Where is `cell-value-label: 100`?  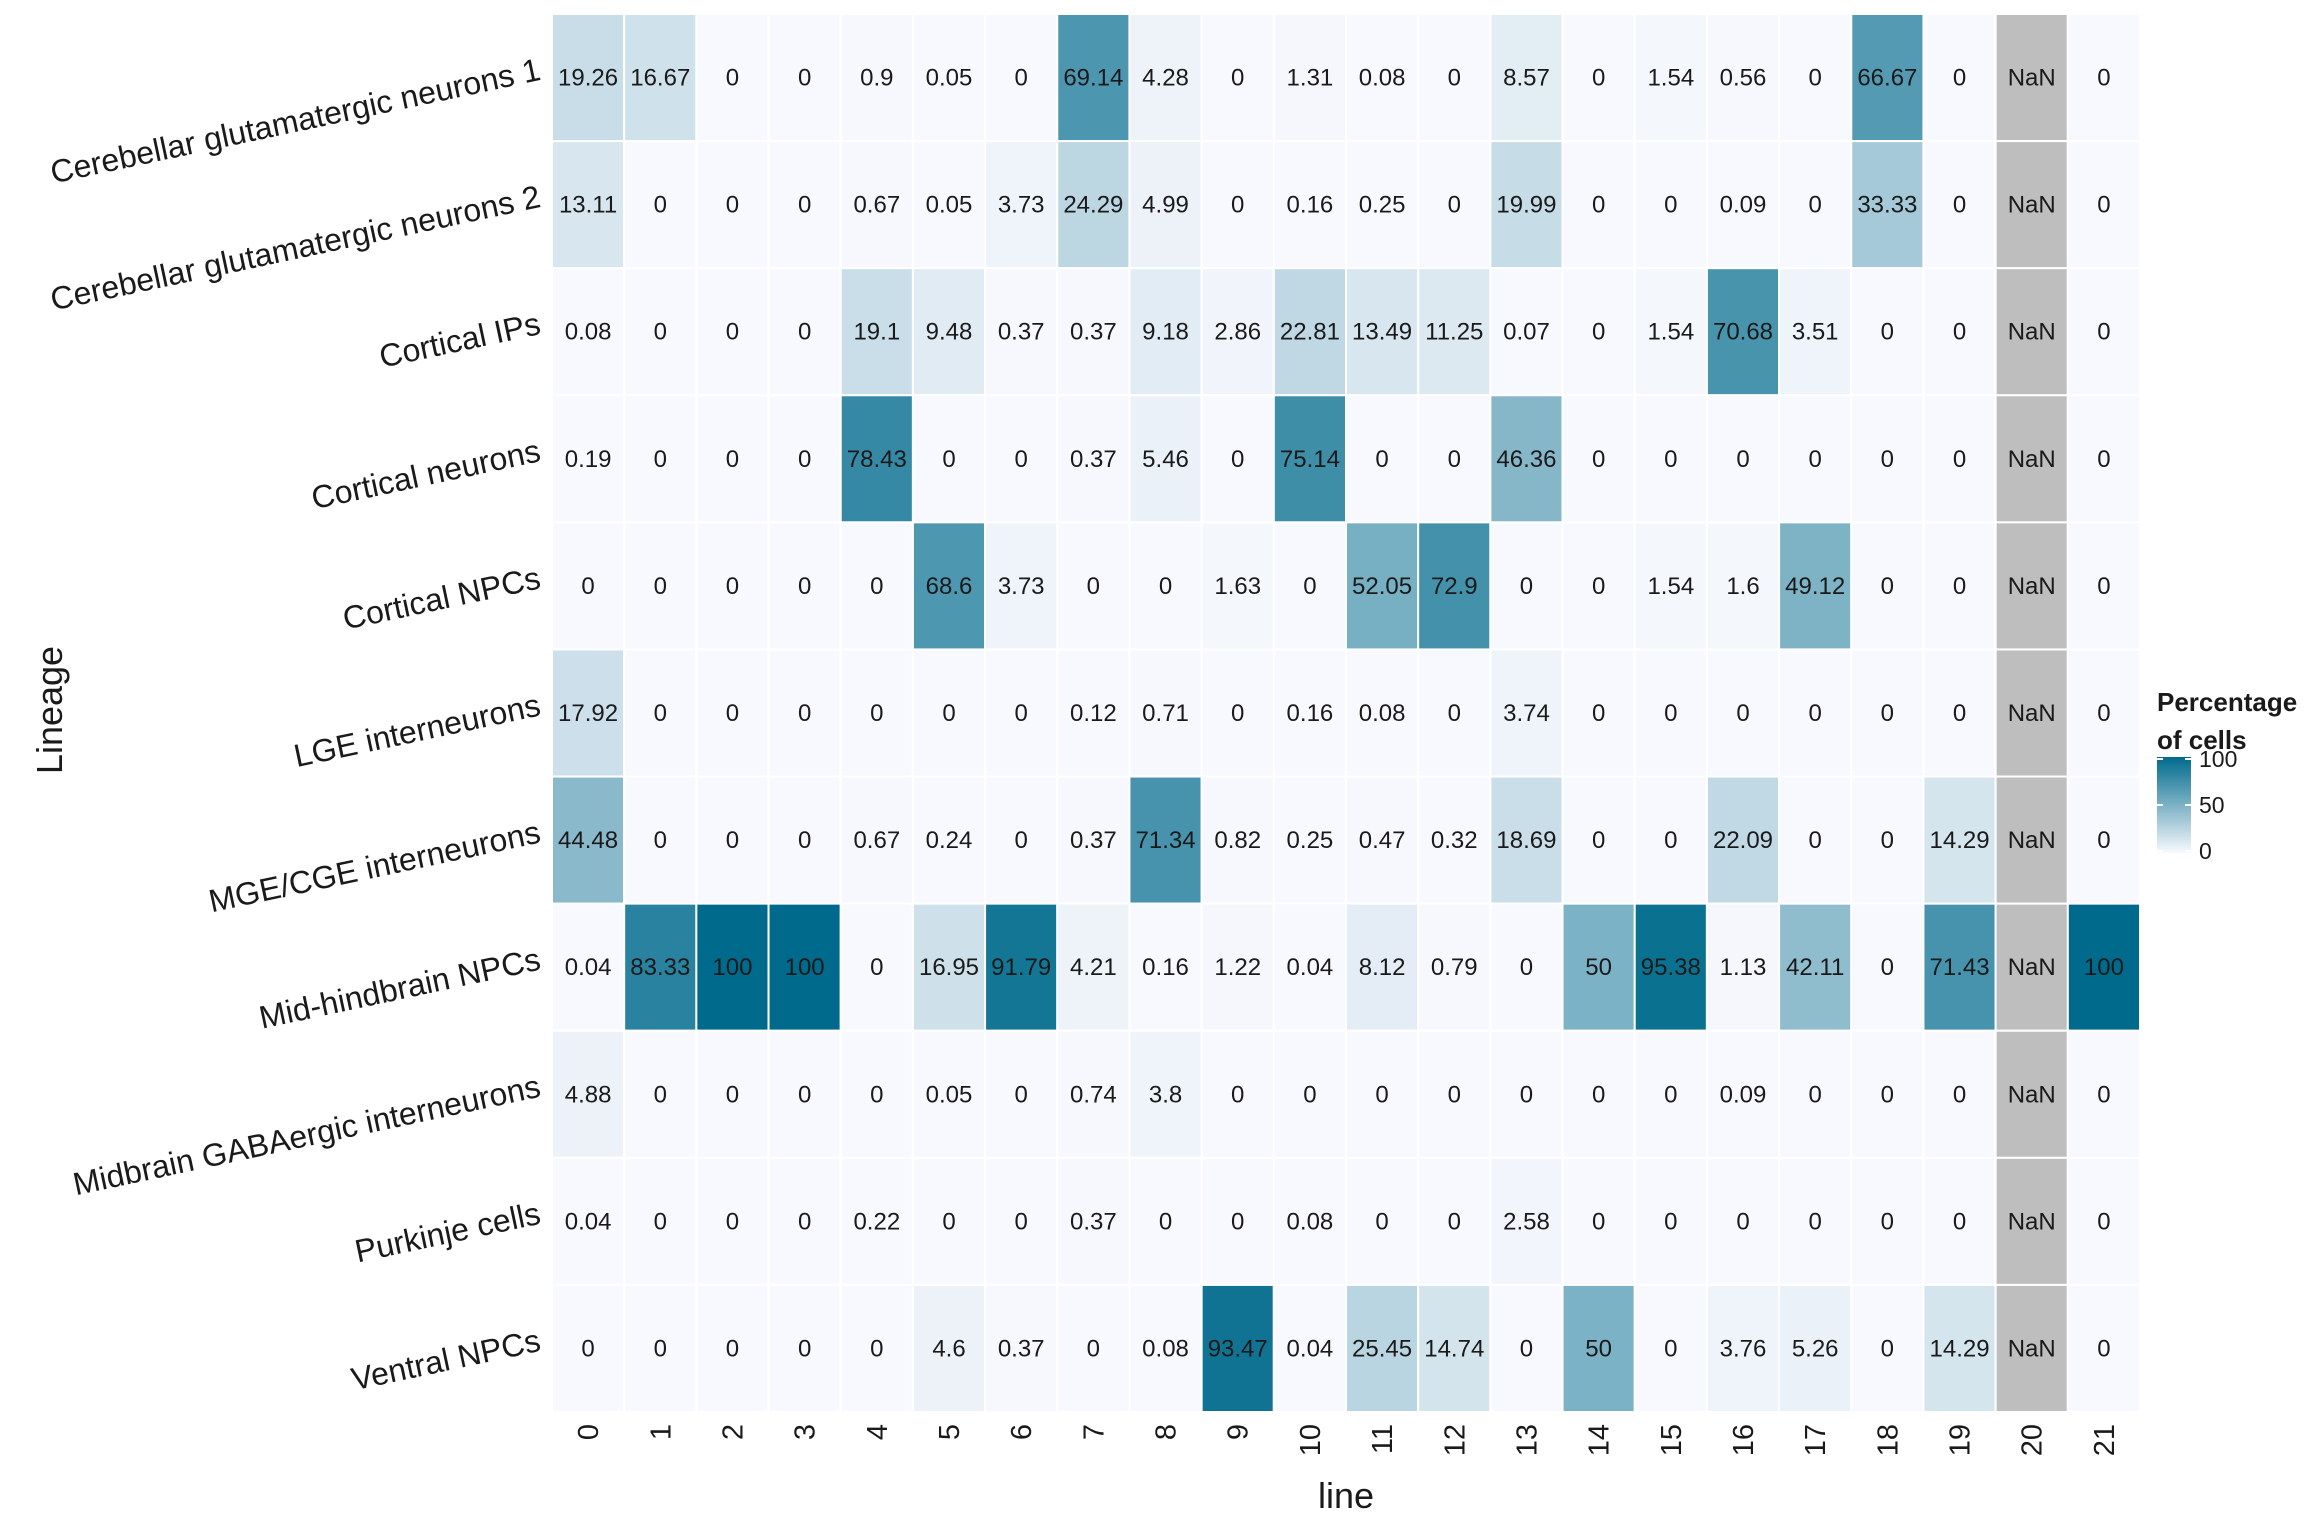
cell-value-label: 100 is located at coordinates (805, 967).